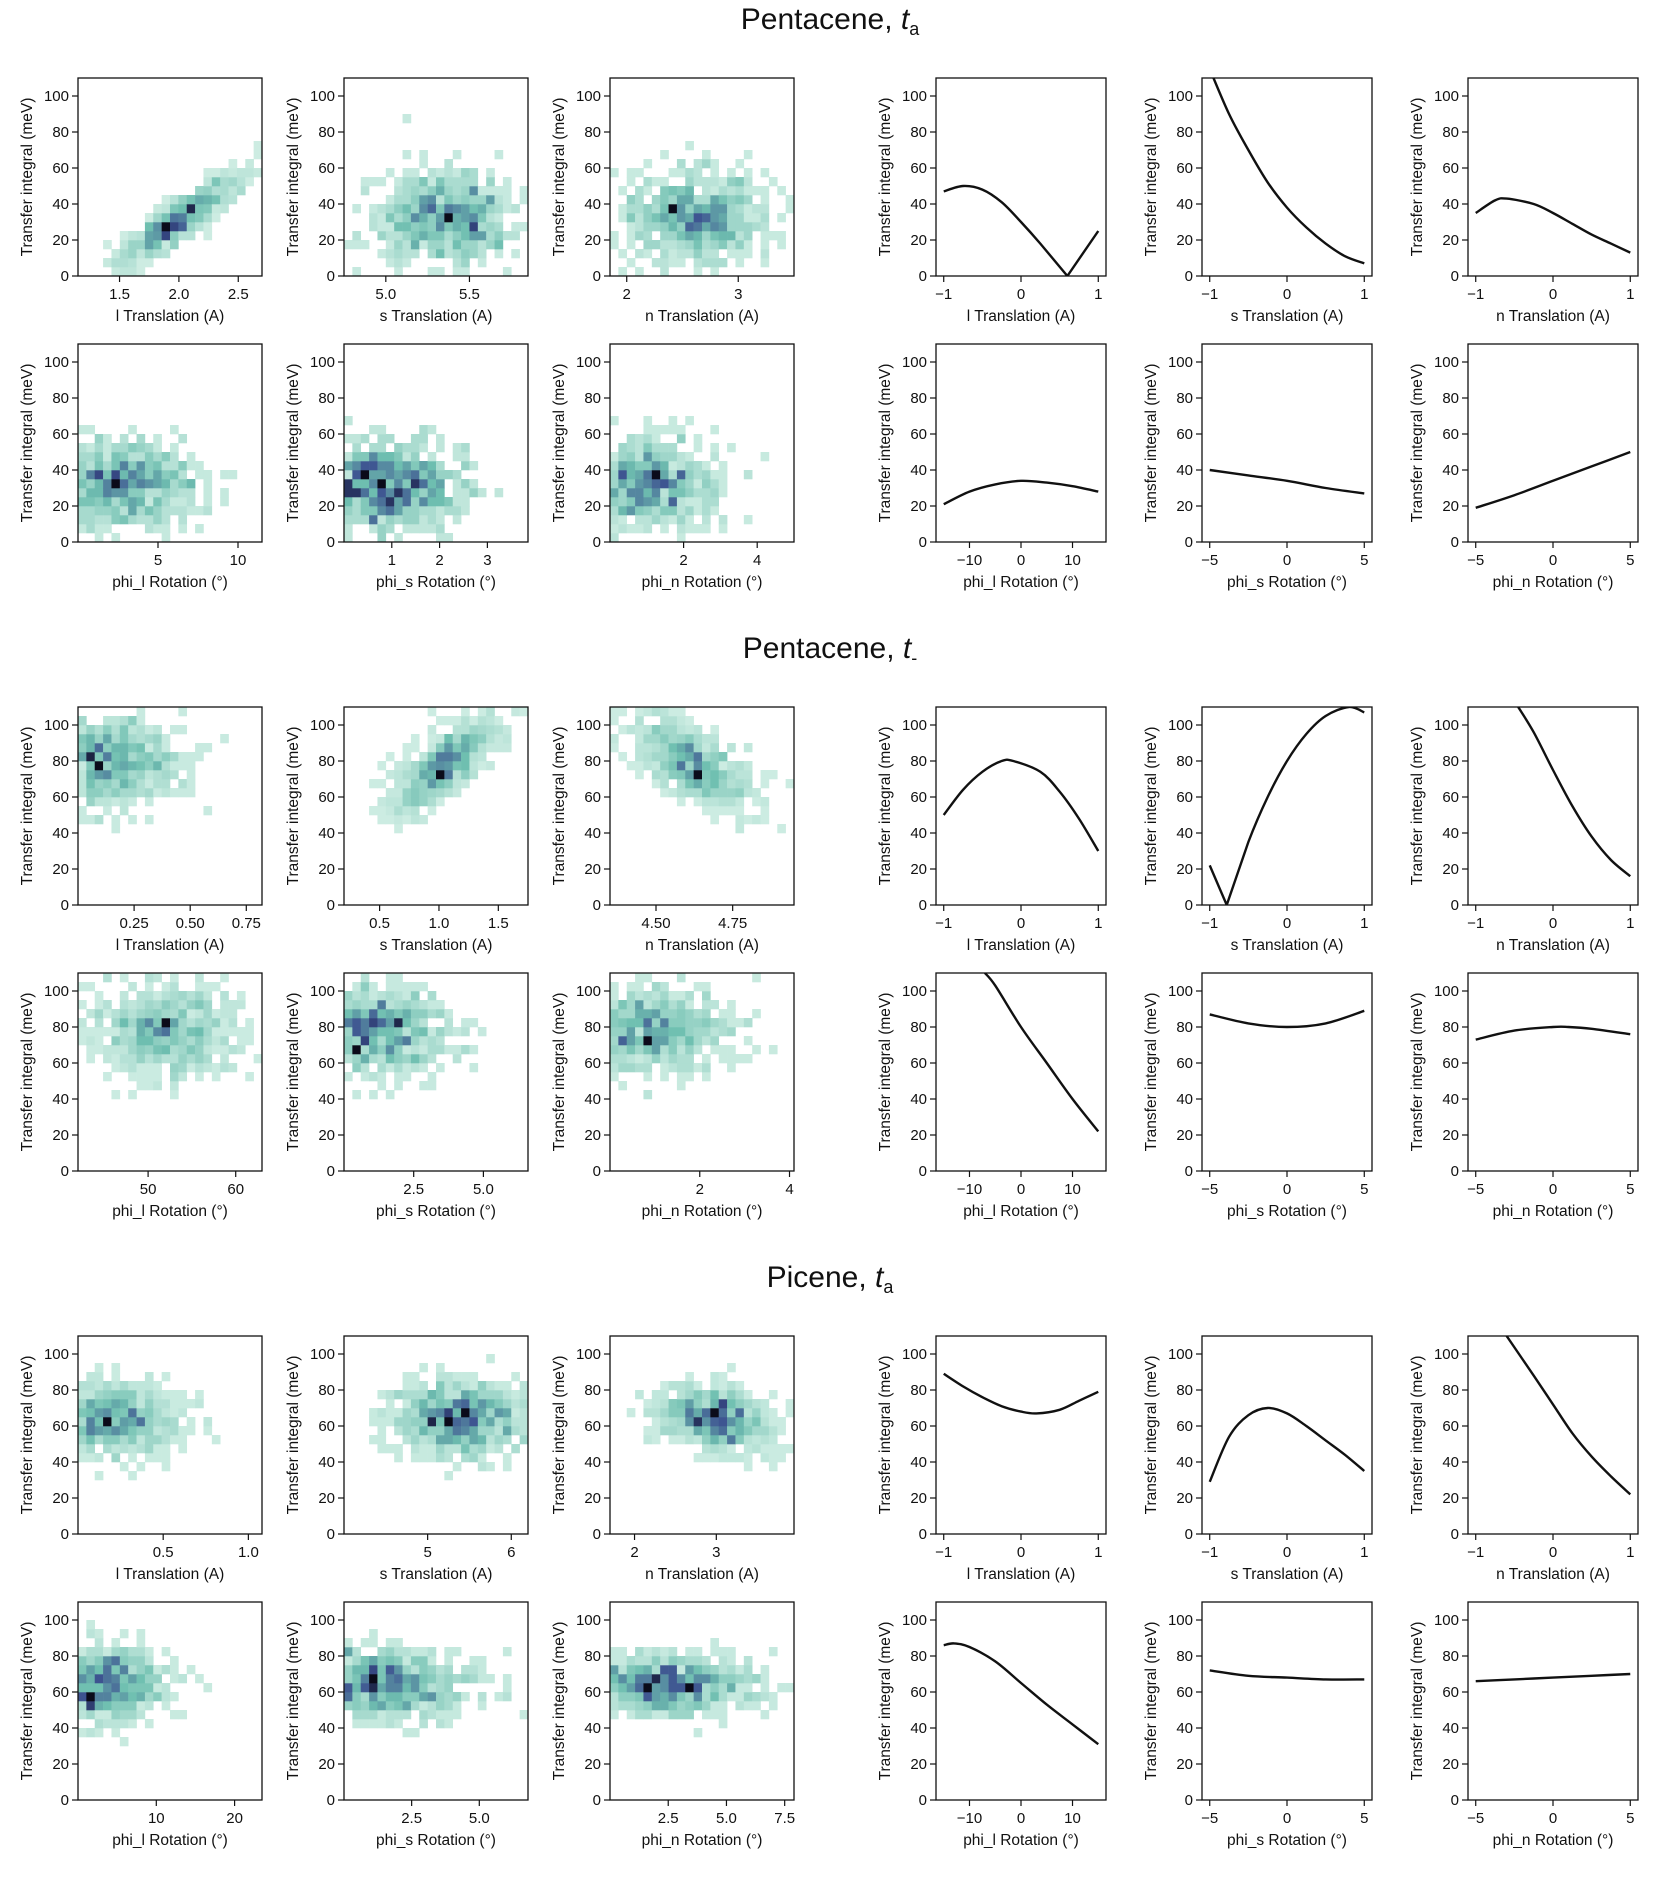 This screenshot has height=1892, width=1661. What do you see at coordinates (757, 560) in the screenshot?
I see `x-tick-label: 4` at bounding box center [757, 560].